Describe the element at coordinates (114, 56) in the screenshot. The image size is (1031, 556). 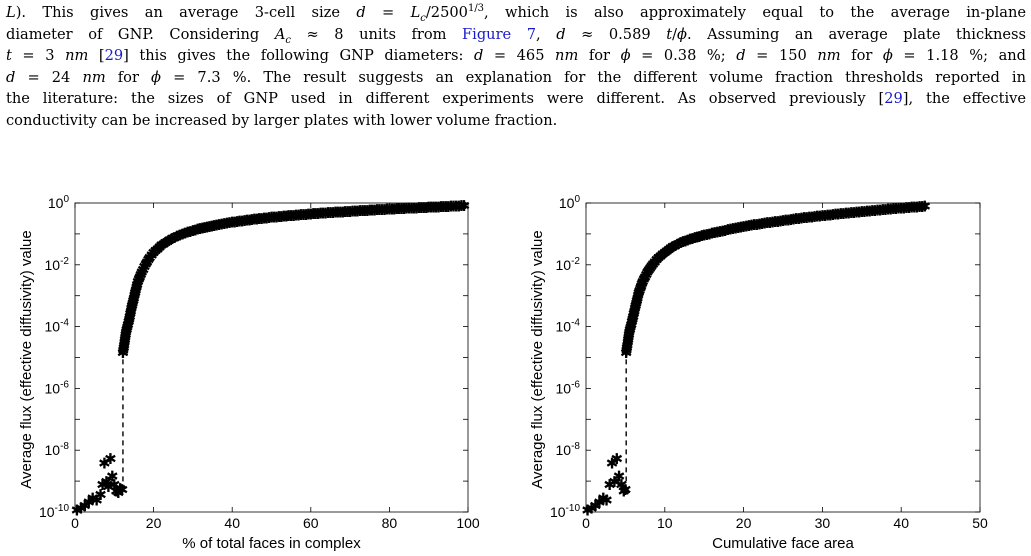
I see `citation-29-link: 29` at that location.